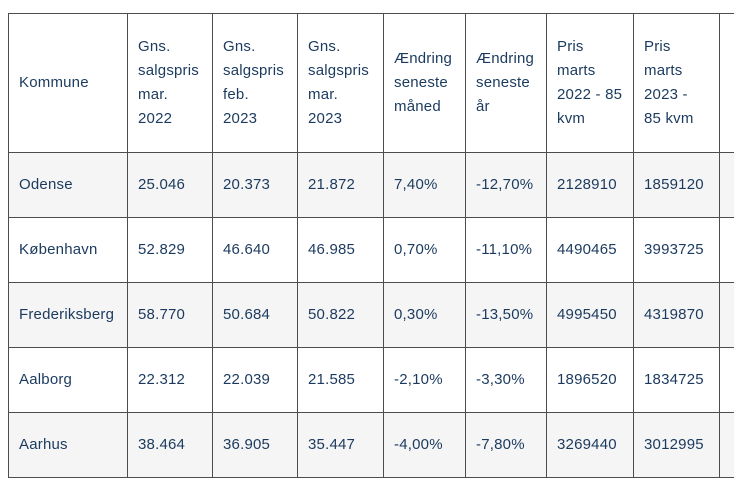 The height and width of the screenshot is (490, 734). What do you see at coordinates (424, 250) in the screenshot?
I see `cell-value: 0,70%` at bounding box center [424, 250].